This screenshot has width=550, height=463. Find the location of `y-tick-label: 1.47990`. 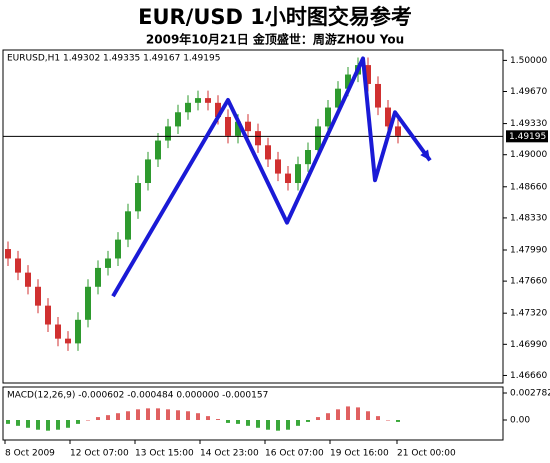

y-tick-label: 1.47990 is located at coordinates (528, 250).